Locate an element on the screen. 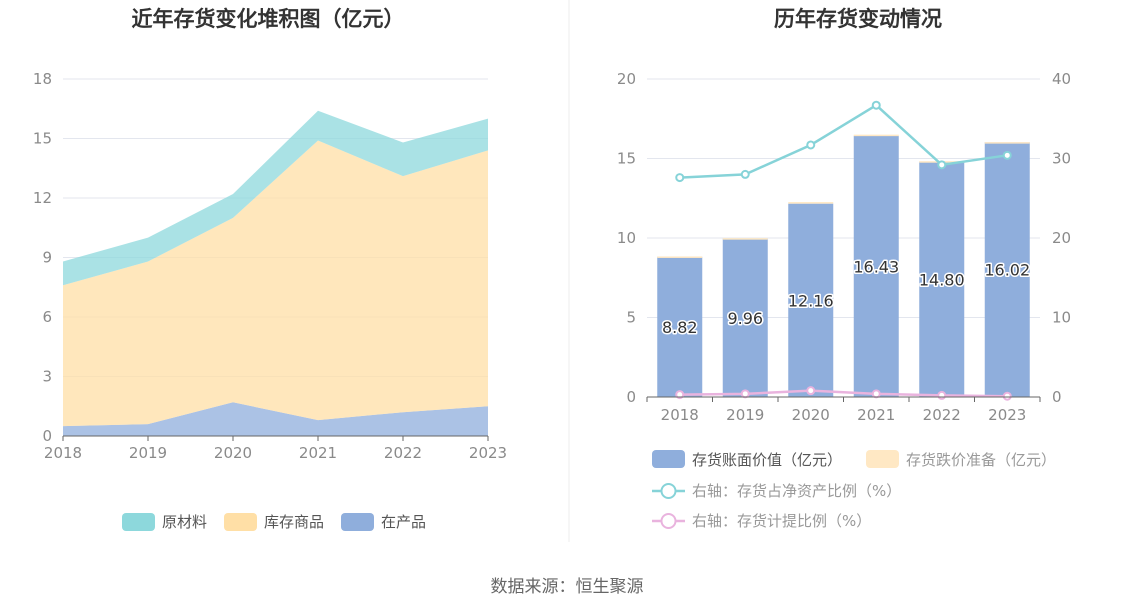 The height and width of the screenshot is (612, 1134). y-right-tick-label: 20 is located at coordinates (1061, 238).